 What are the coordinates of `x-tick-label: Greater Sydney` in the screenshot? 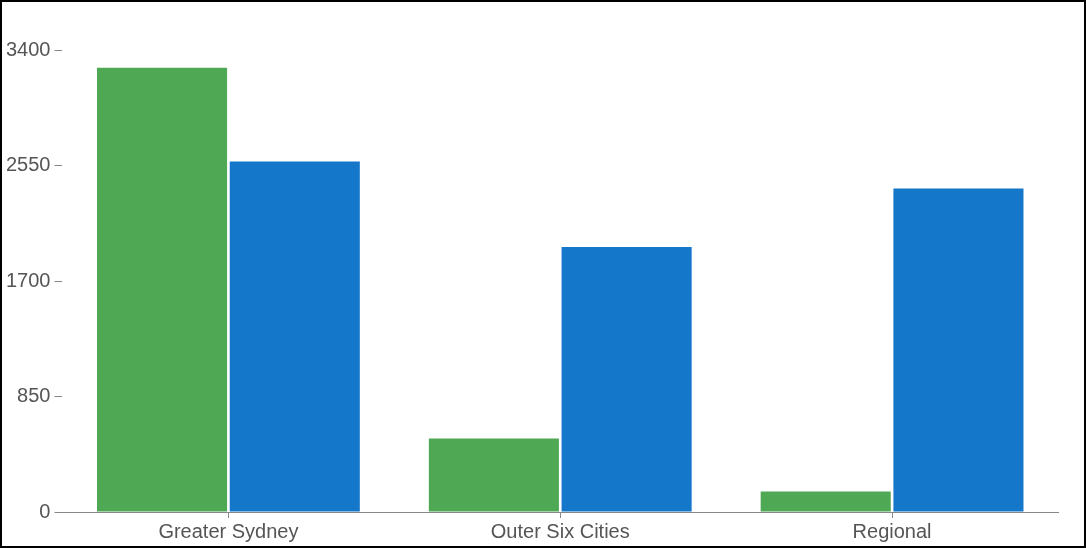 It's located at (228, 530).